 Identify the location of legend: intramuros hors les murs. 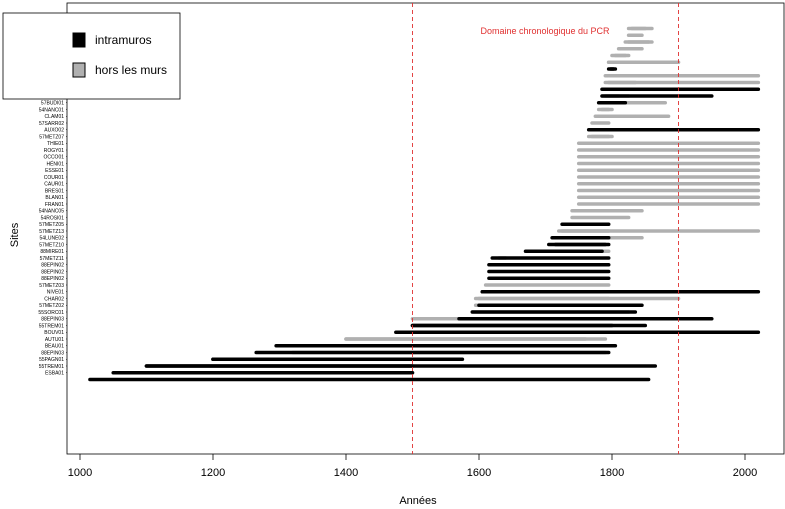
(91, 56).